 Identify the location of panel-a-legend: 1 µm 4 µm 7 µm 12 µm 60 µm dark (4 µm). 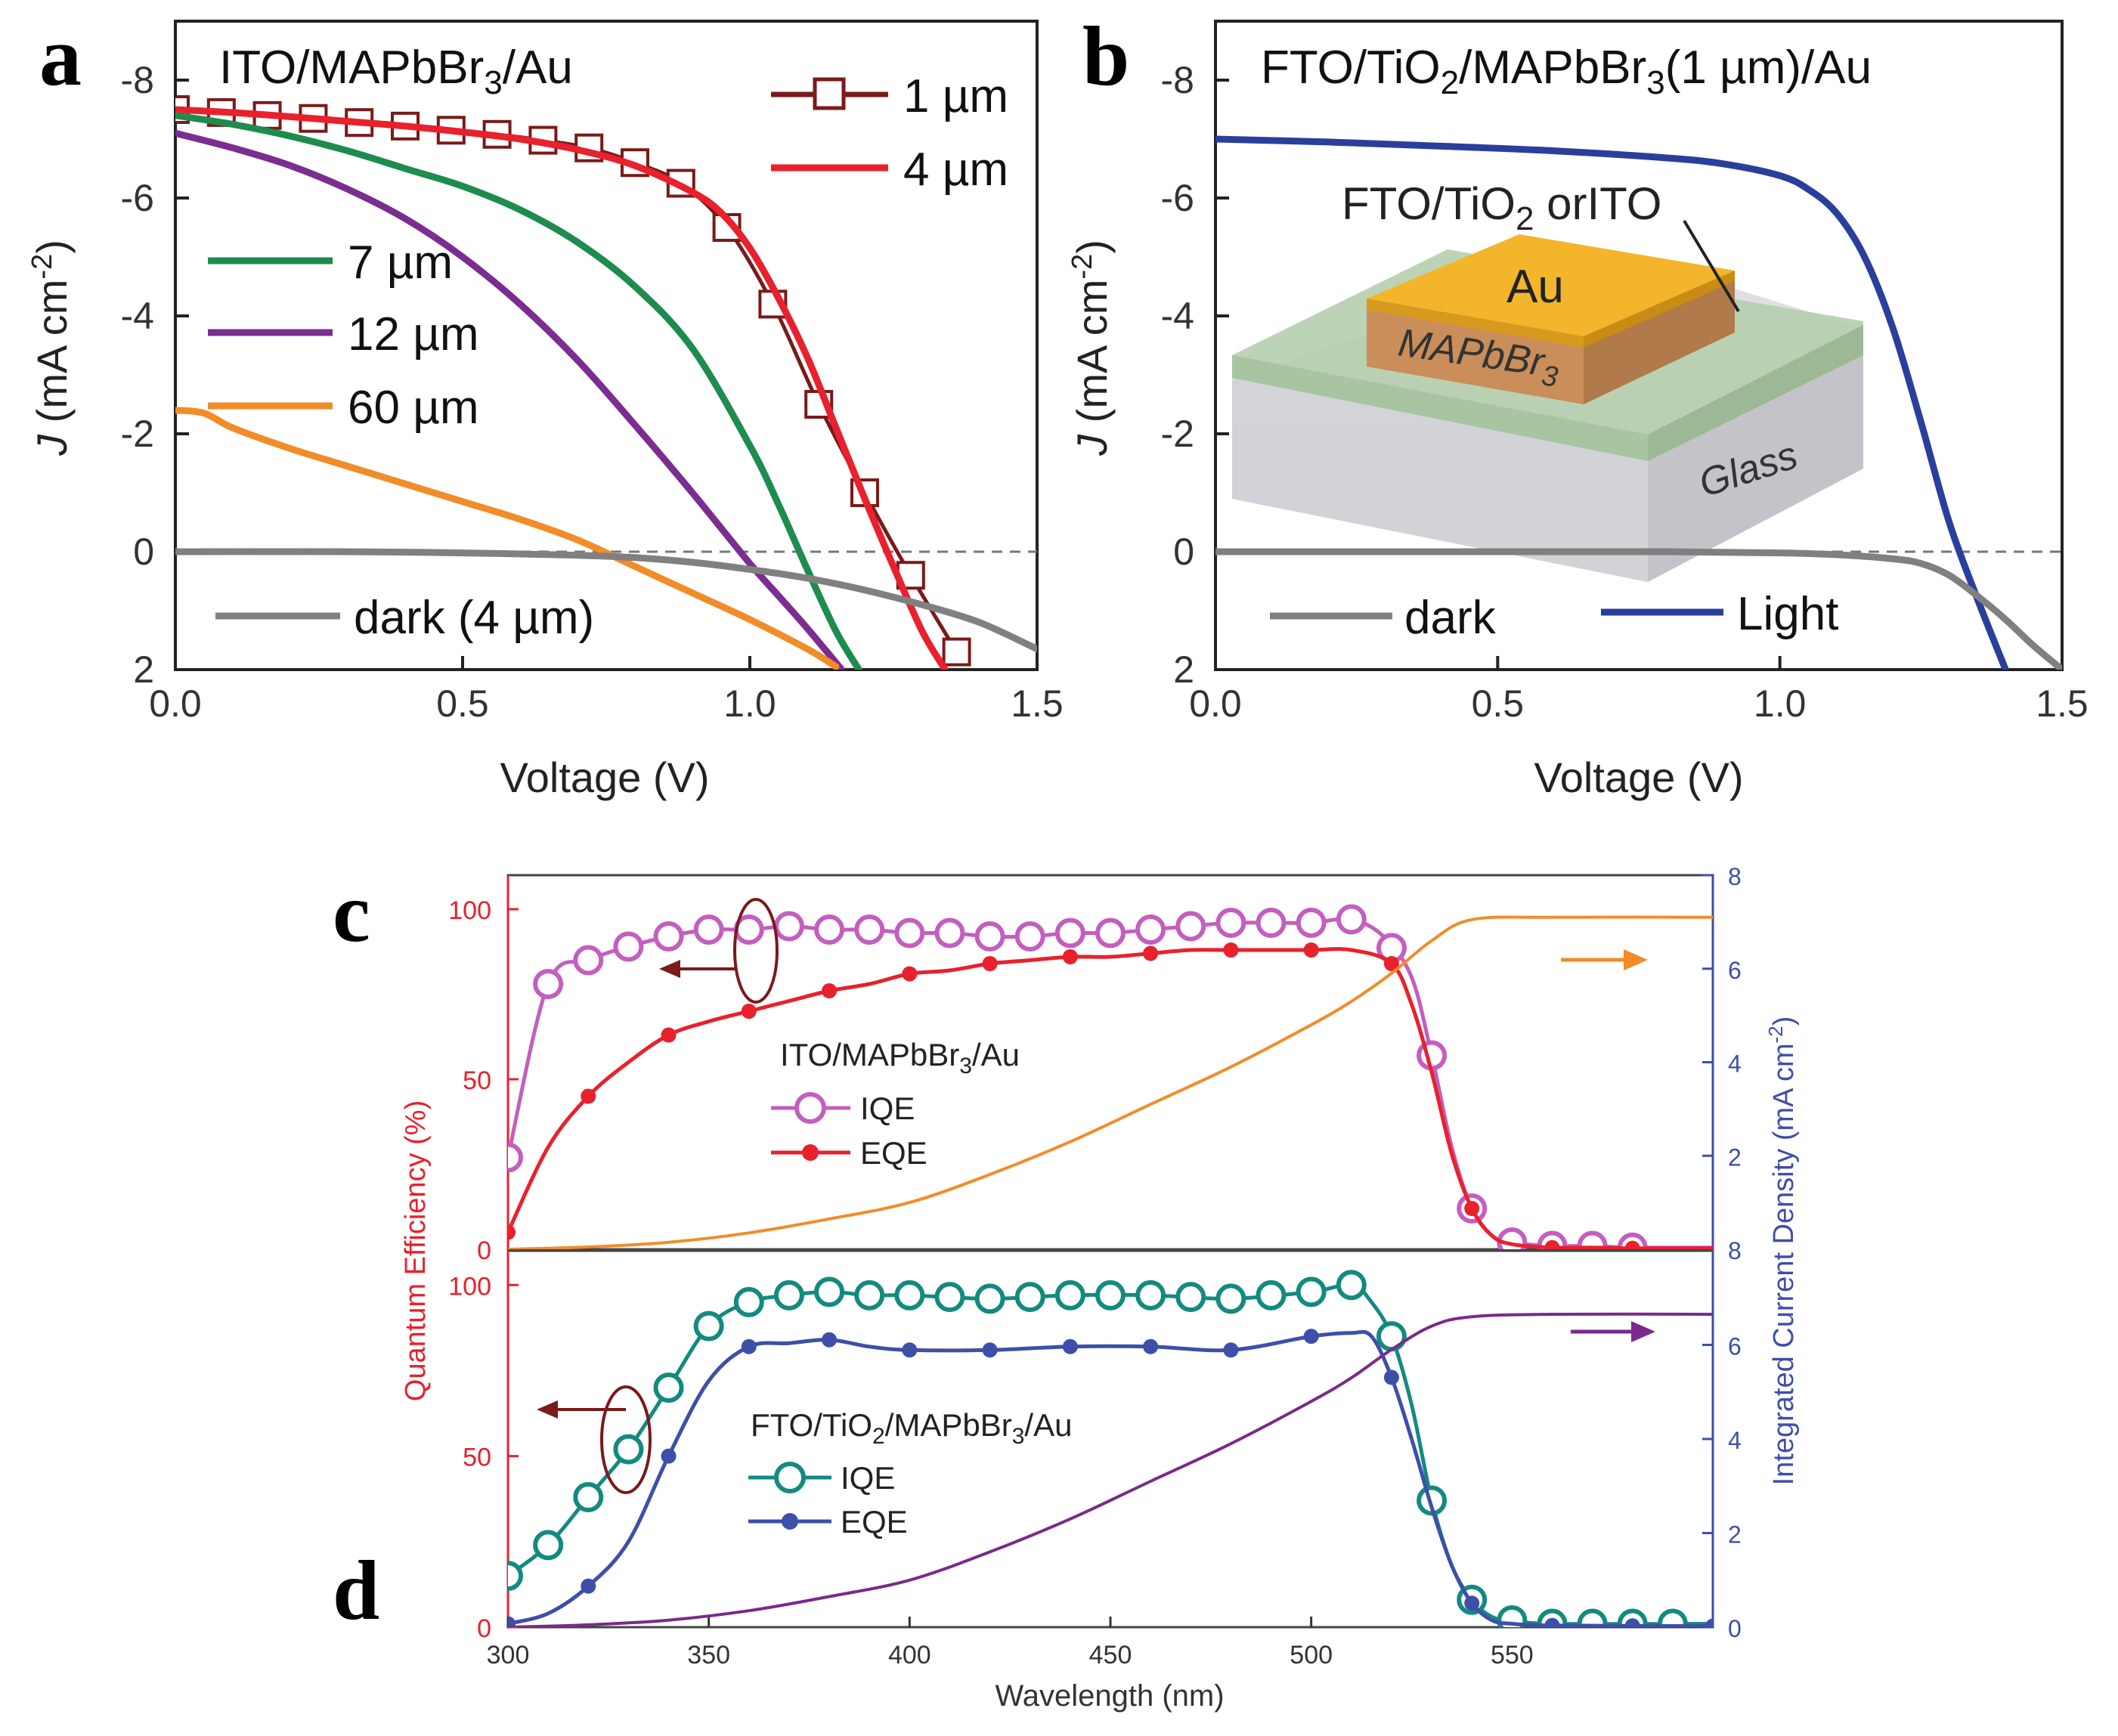
(608, 357).